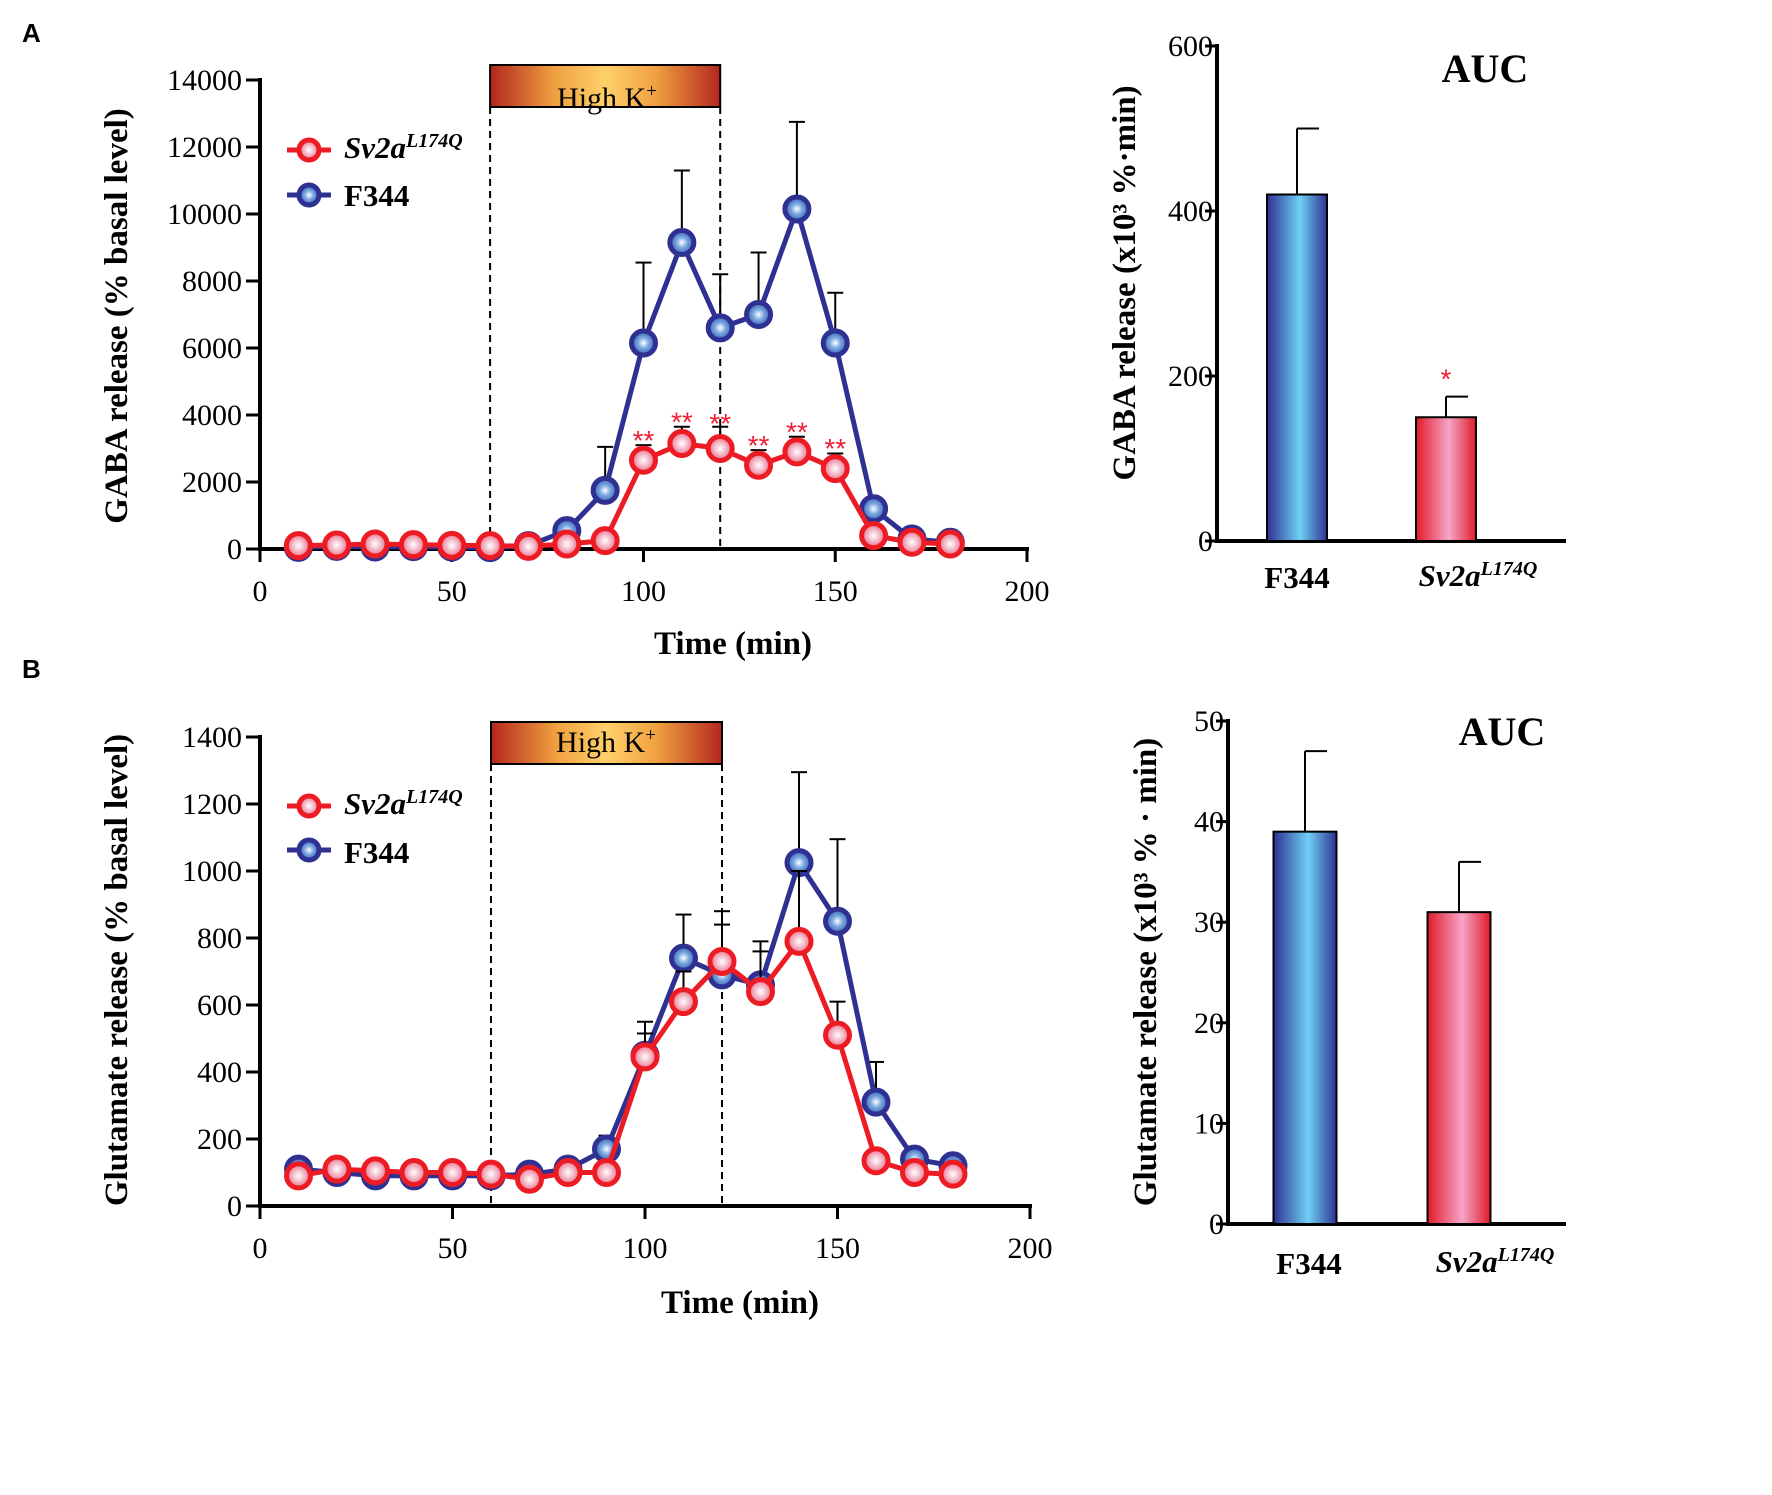 The height and width of the screenshot is (1495, 1772). I want to click on chart-a-auc-y-tick-label: 600, so click(1190, 46).